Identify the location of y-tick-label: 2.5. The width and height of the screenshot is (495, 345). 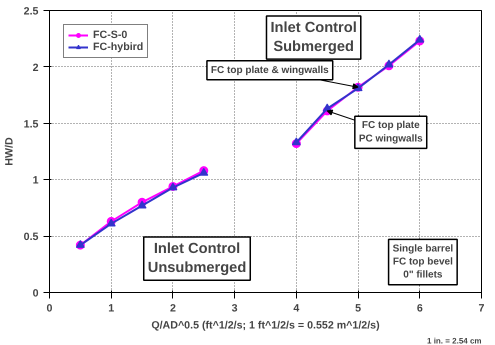
(31, 12).